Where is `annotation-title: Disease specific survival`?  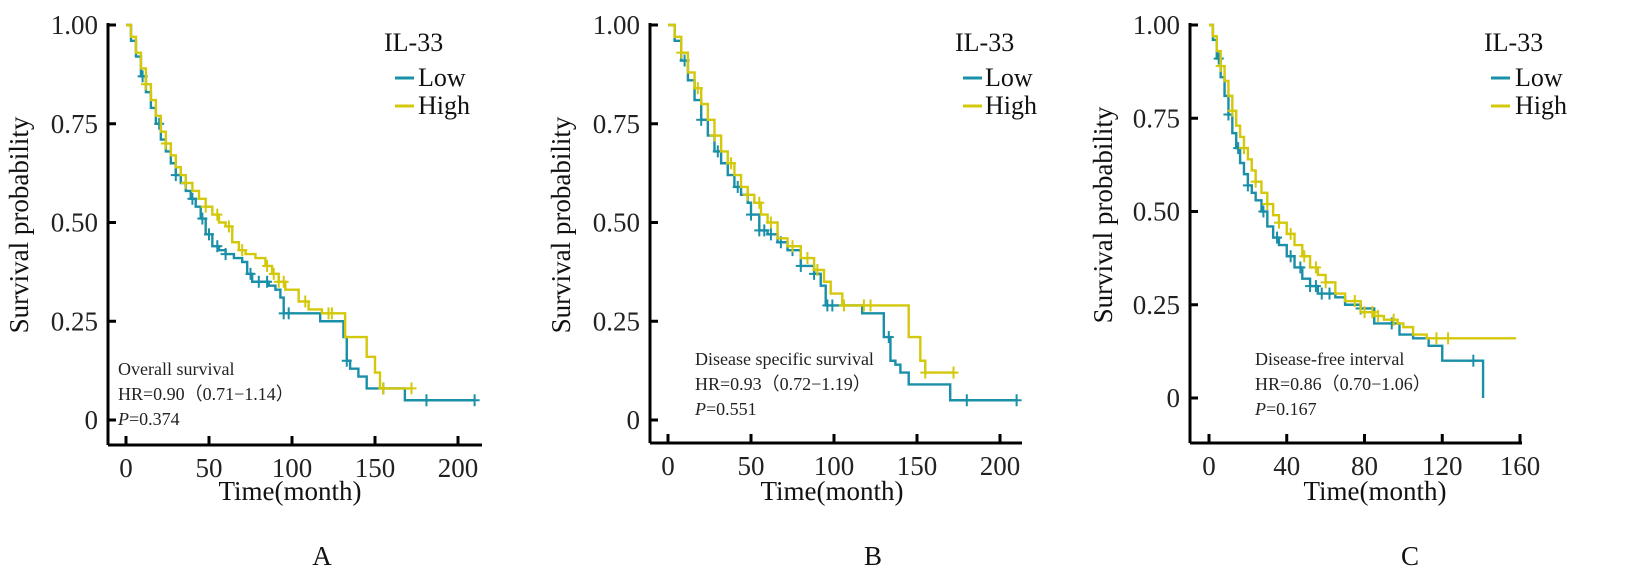
annotation-title: Disease specific survival is located at coordinates (784, 359).